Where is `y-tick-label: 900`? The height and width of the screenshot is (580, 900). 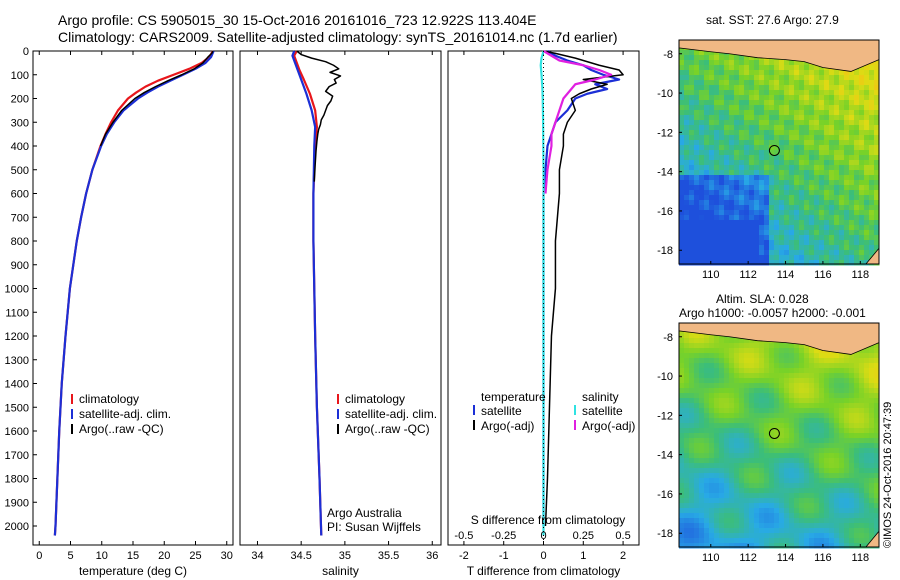 y-tick-label: 900 is located at coordinates (20, 266).